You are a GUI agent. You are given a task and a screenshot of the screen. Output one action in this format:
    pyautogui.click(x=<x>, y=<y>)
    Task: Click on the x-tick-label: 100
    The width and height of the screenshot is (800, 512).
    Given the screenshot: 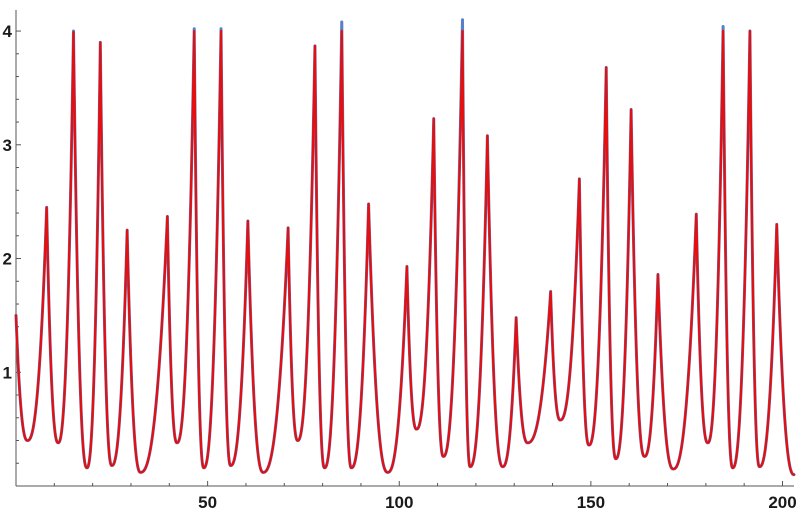 What is the action you would take?
    pyautogui.click(x=399, y=502)
    